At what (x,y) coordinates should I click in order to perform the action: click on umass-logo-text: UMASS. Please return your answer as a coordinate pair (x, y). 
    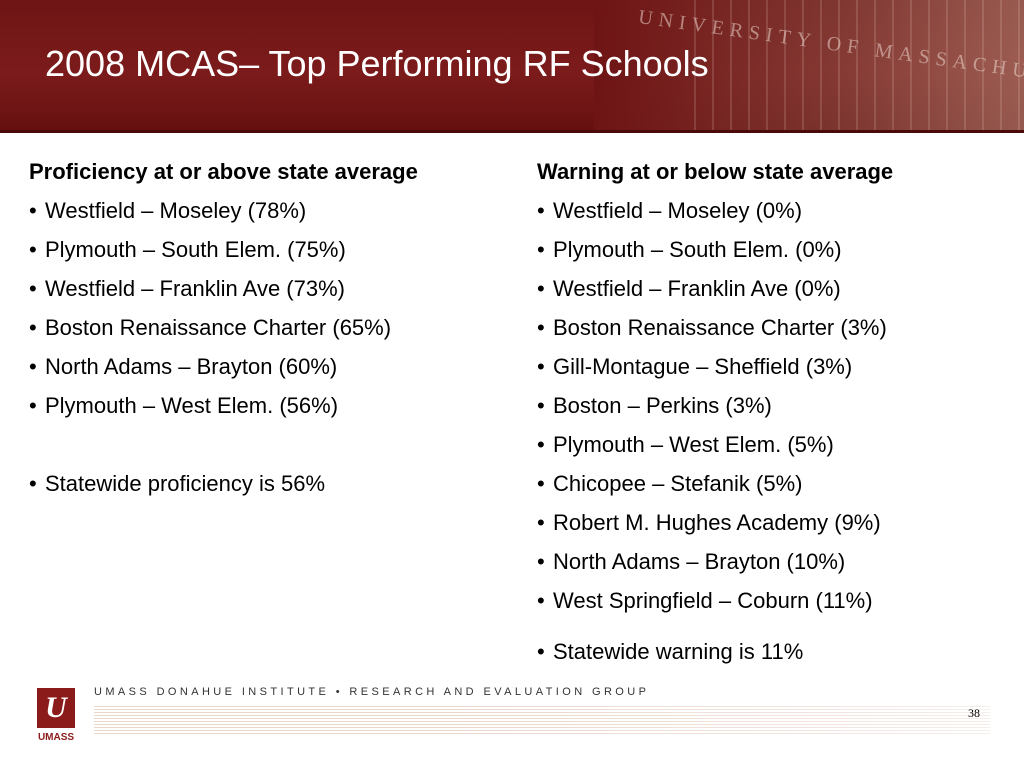
    Looking at the image, I should click on (56, 737).